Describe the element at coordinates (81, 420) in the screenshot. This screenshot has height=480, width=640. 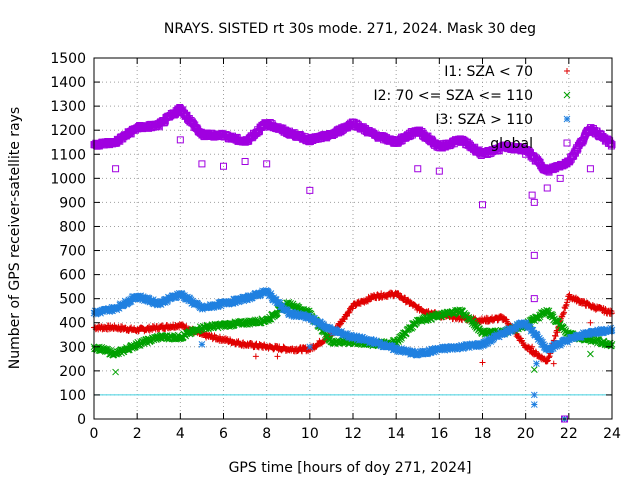
I see `y-tick-label: 0` at that location.